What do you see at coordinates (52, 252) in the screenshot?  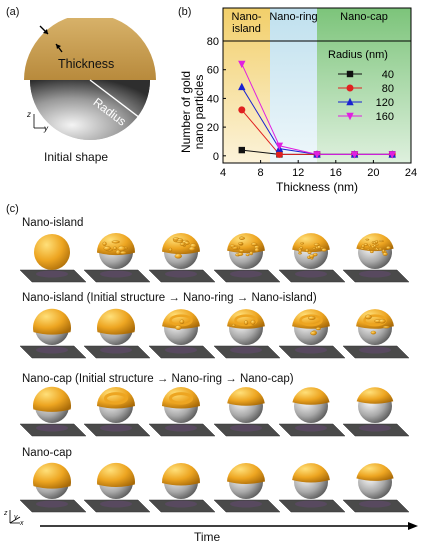 I see `gold-shell` at bounding box center [52, 252].